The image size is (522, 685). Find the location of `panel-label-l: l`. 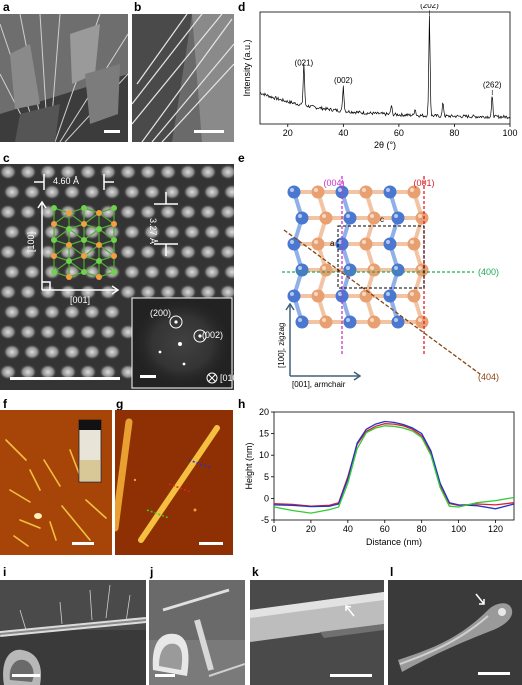

panel-label-l: l is located at coordinates (392, 572).